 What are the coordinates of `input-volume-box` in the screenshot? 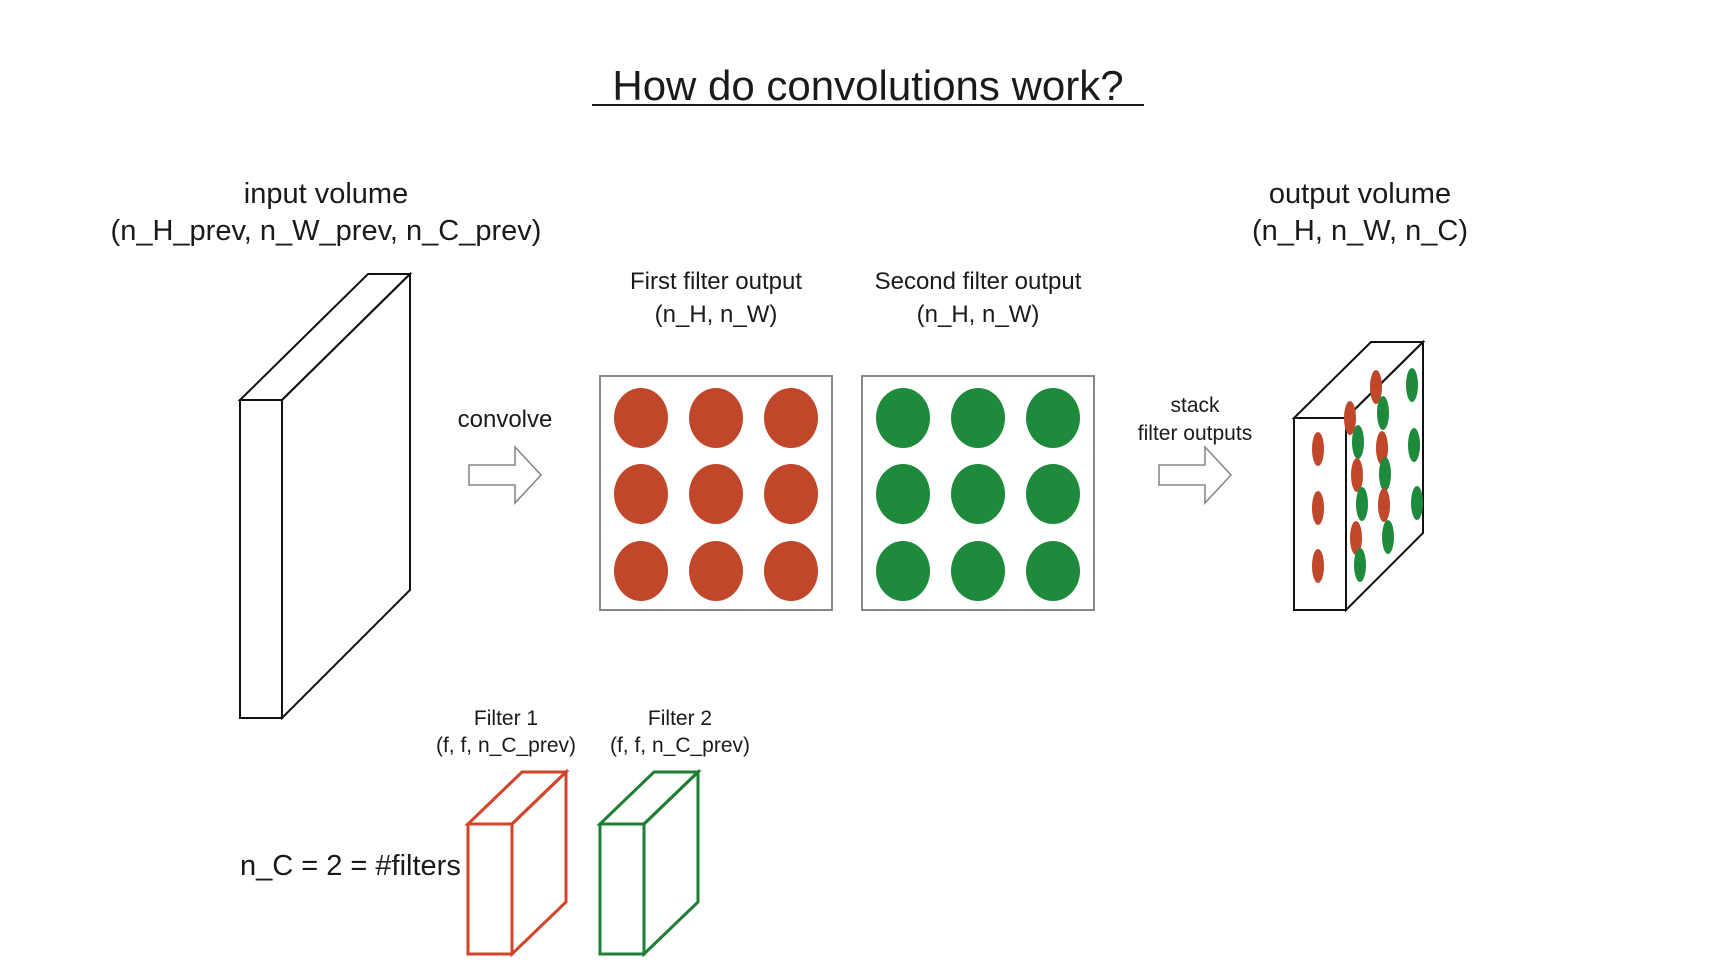 It's located at (325, 496).